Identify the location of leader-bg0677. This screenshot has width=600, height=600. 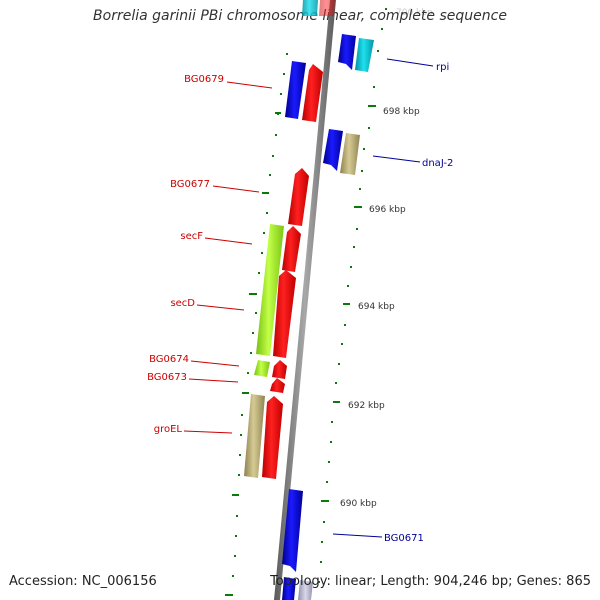
(236, 189).